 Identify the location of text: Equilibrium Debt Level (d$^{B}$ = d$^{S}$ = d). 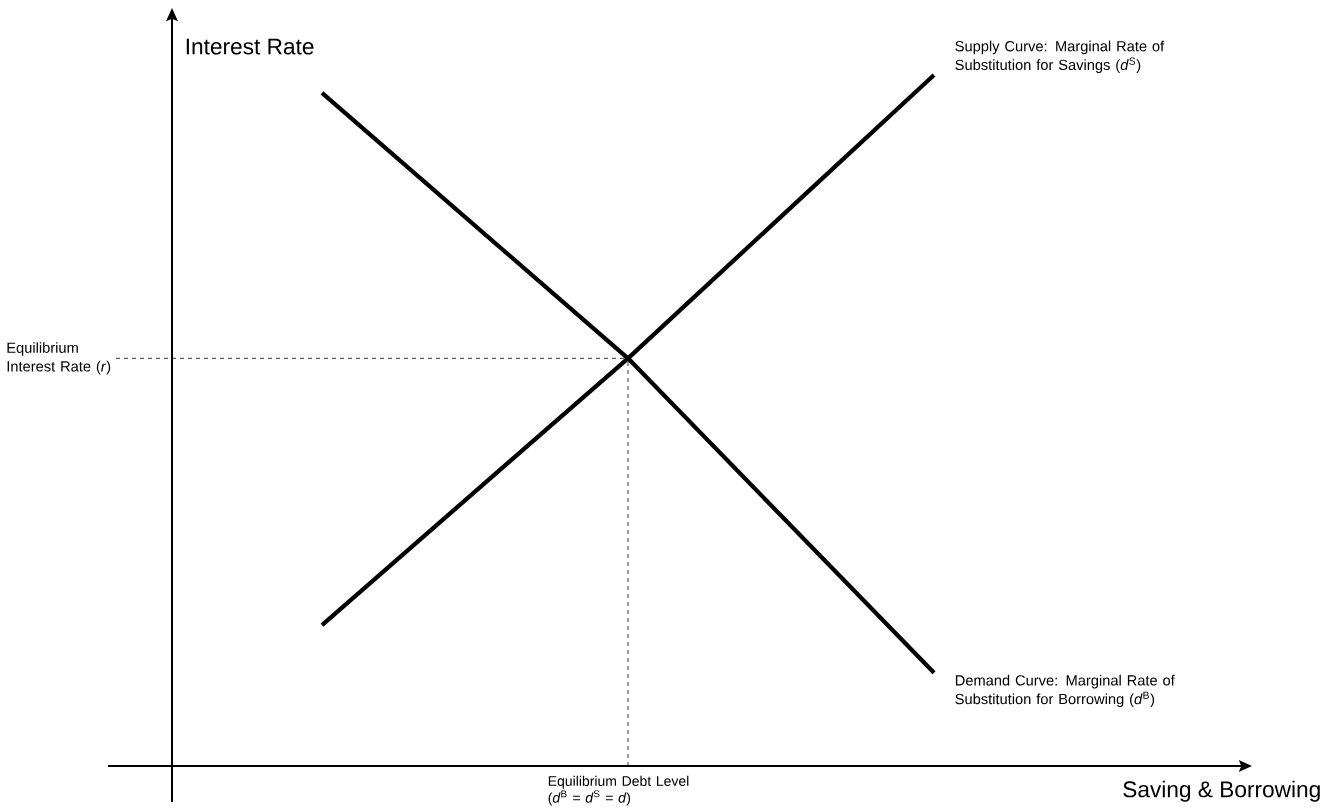
(618, 790).